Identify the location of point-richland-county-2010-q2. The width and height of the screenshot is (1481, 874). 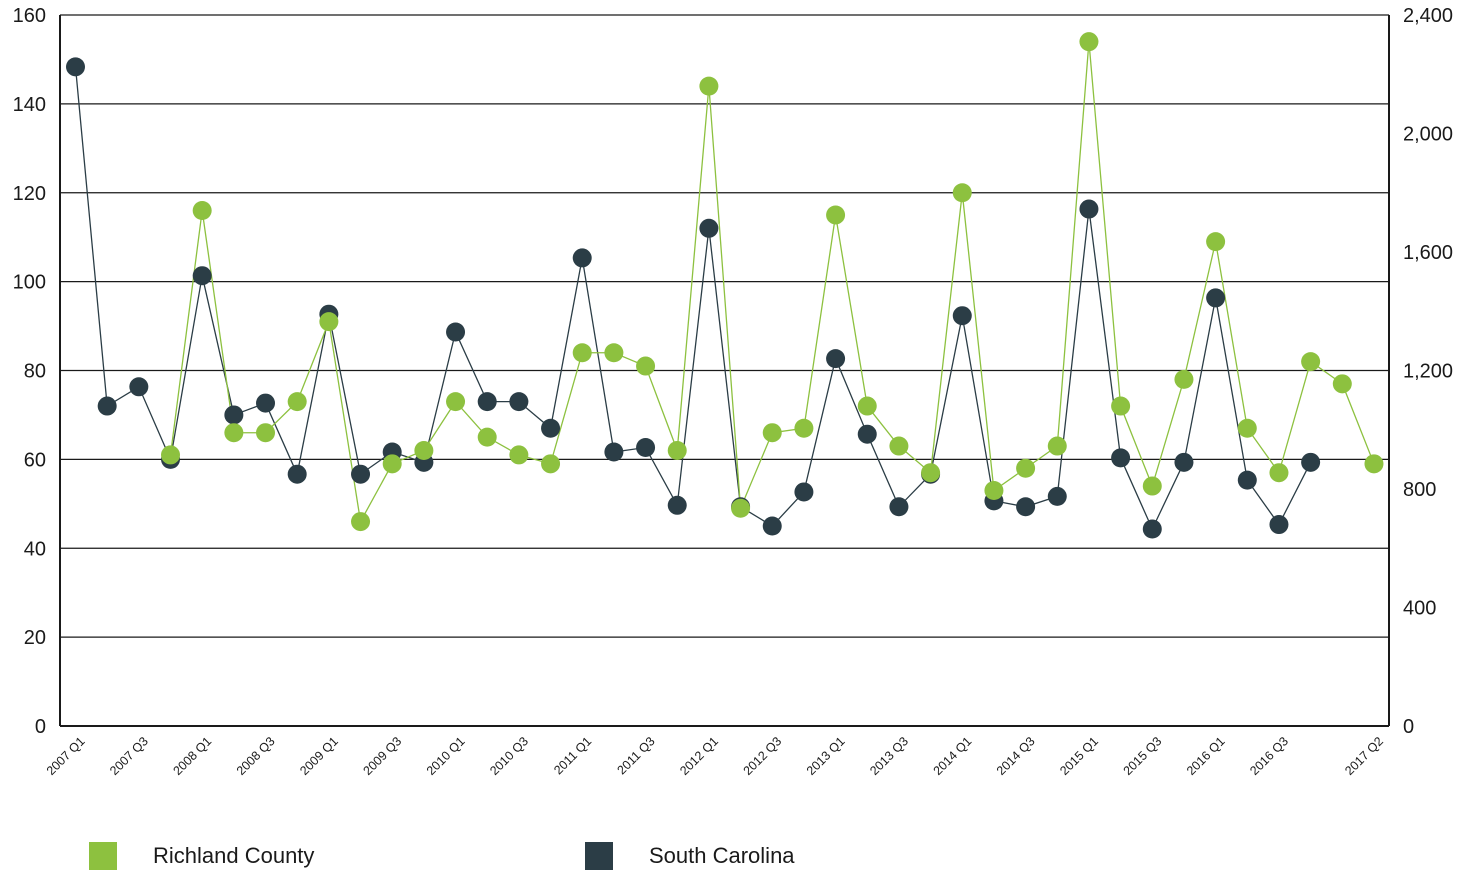
(487, 437).